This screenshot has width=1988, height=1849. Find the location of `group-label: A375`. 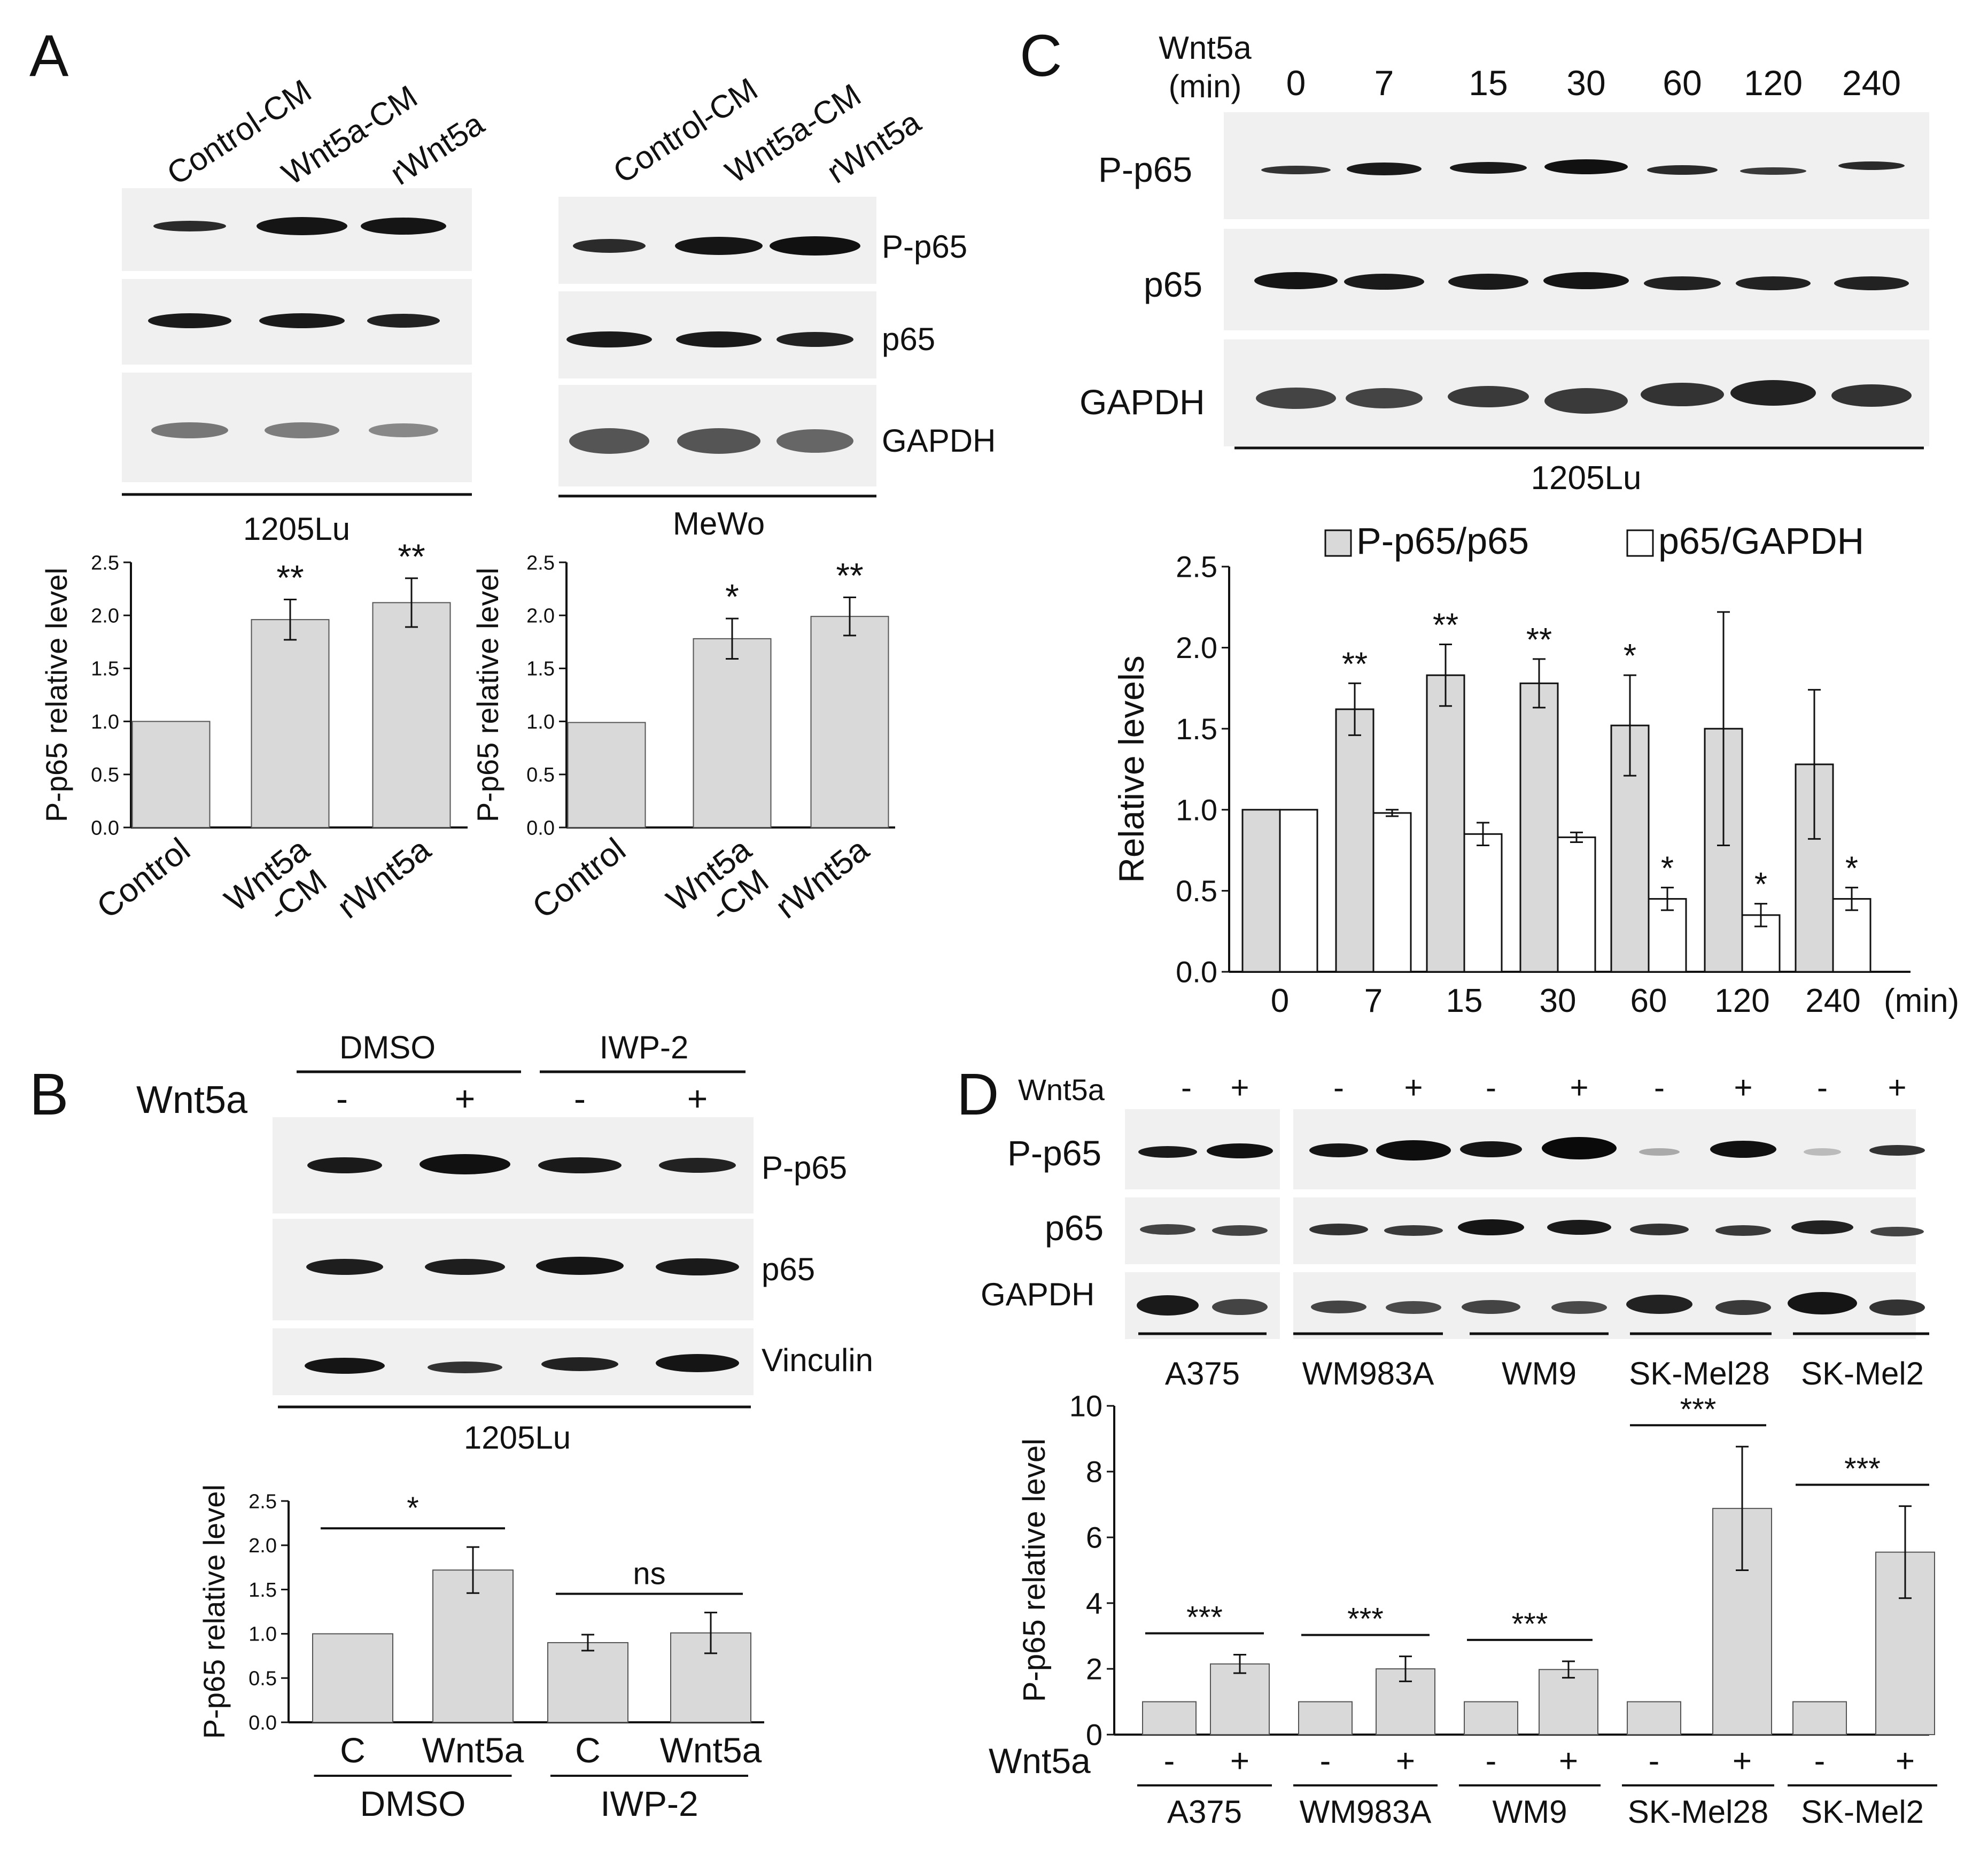

group-label: A375 is located at coordinates (1205, 1812).